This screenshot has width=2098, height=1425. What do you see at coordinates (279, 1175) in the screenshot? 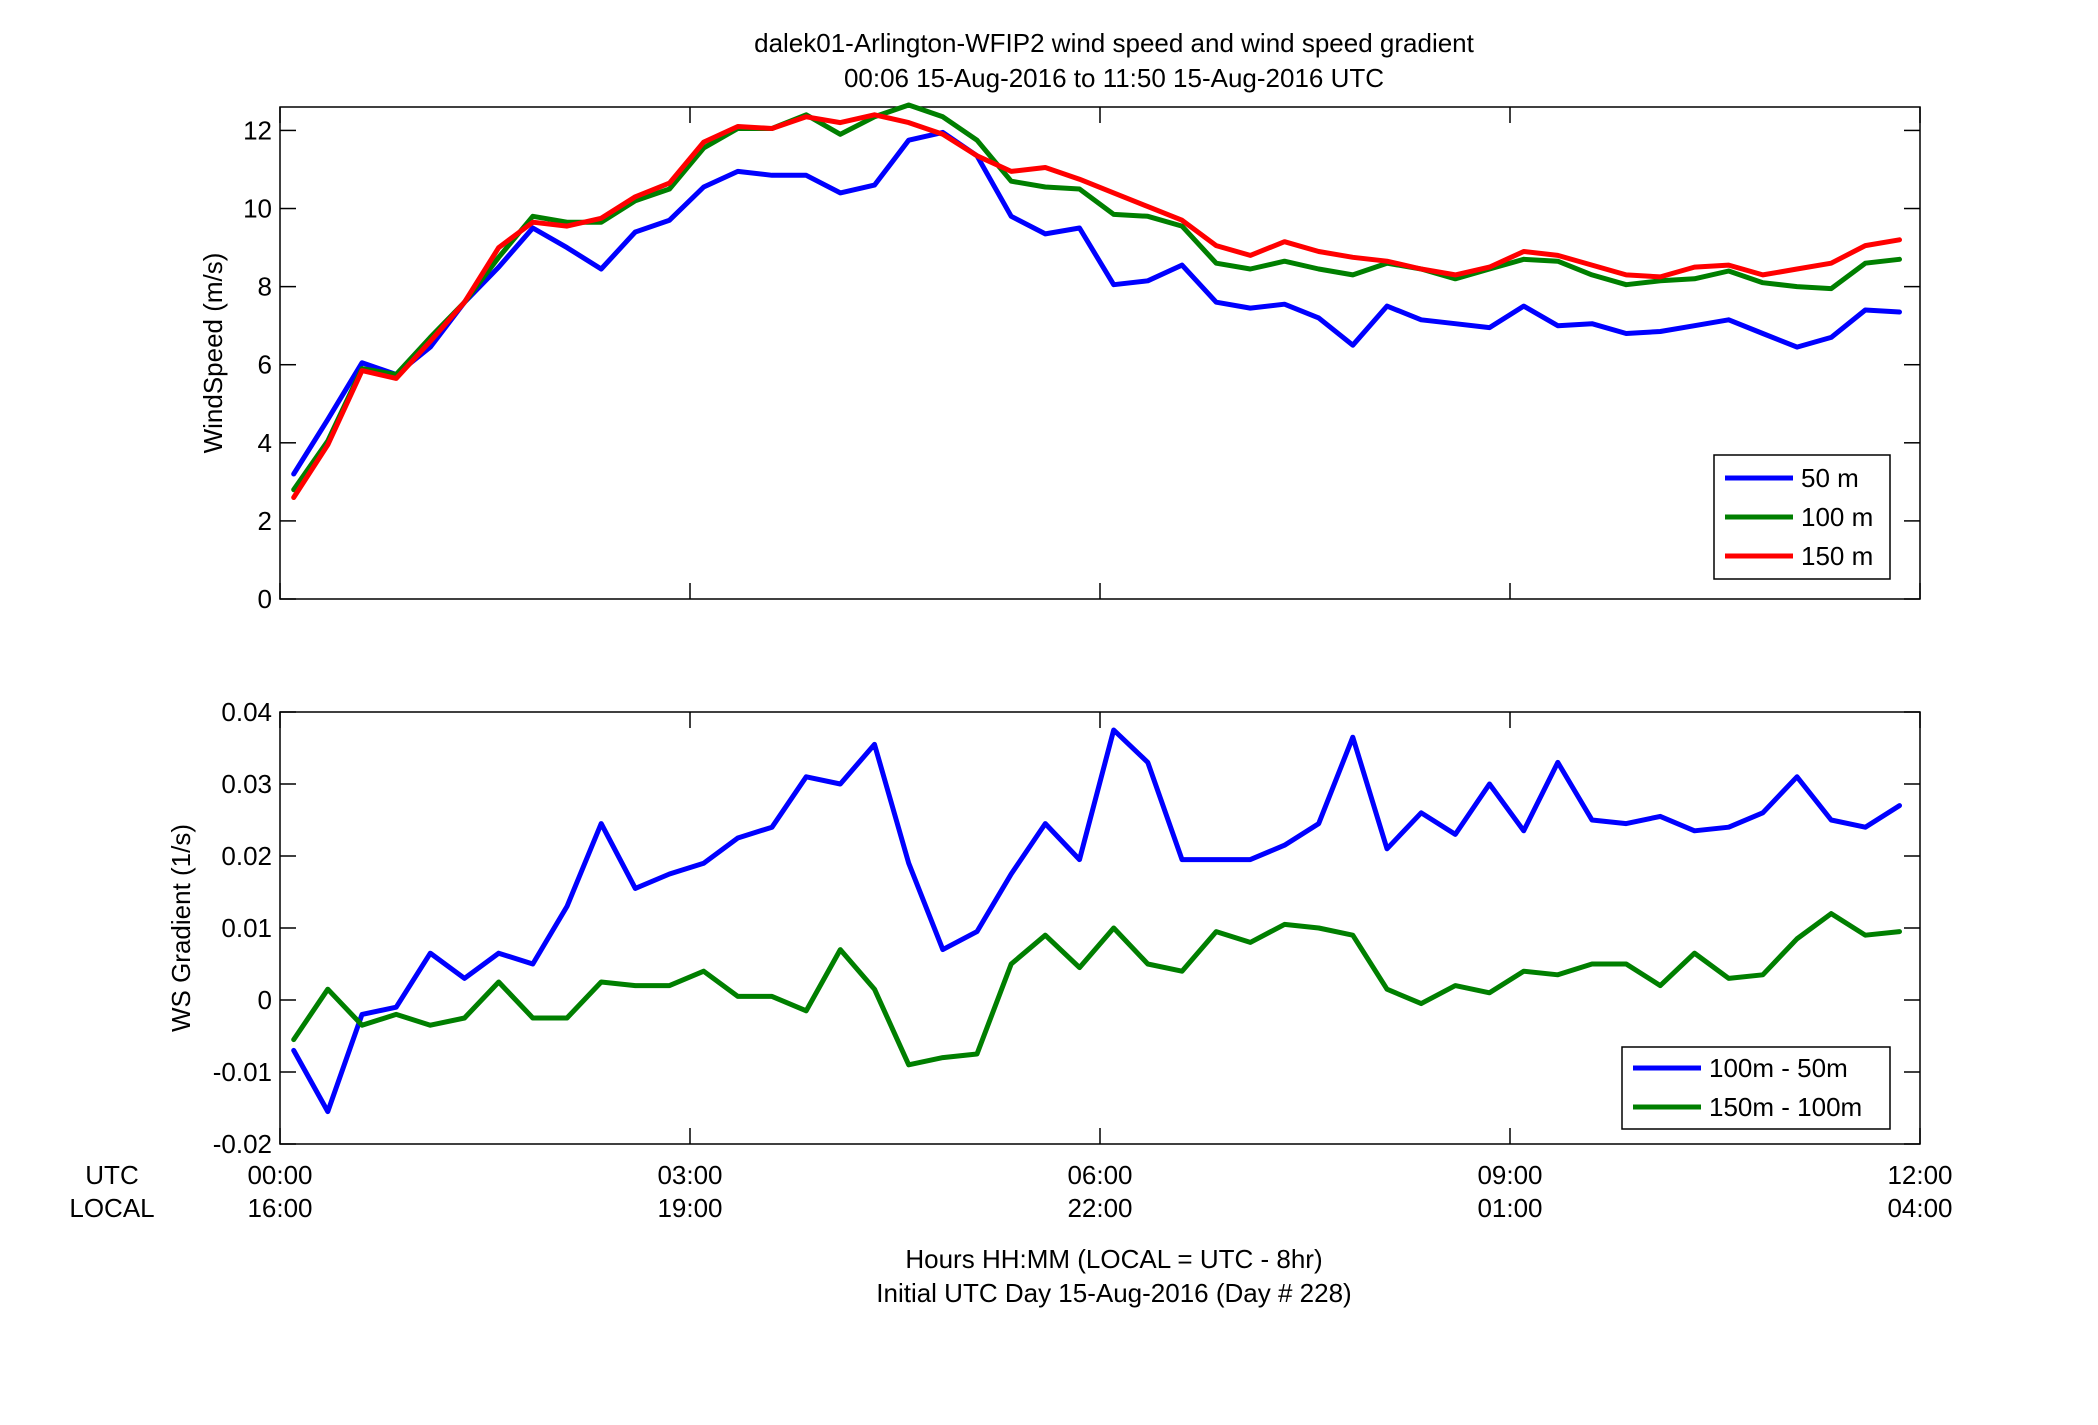
I see `xtick-label-utc: 00:00` at bounding box center [279, 1175].